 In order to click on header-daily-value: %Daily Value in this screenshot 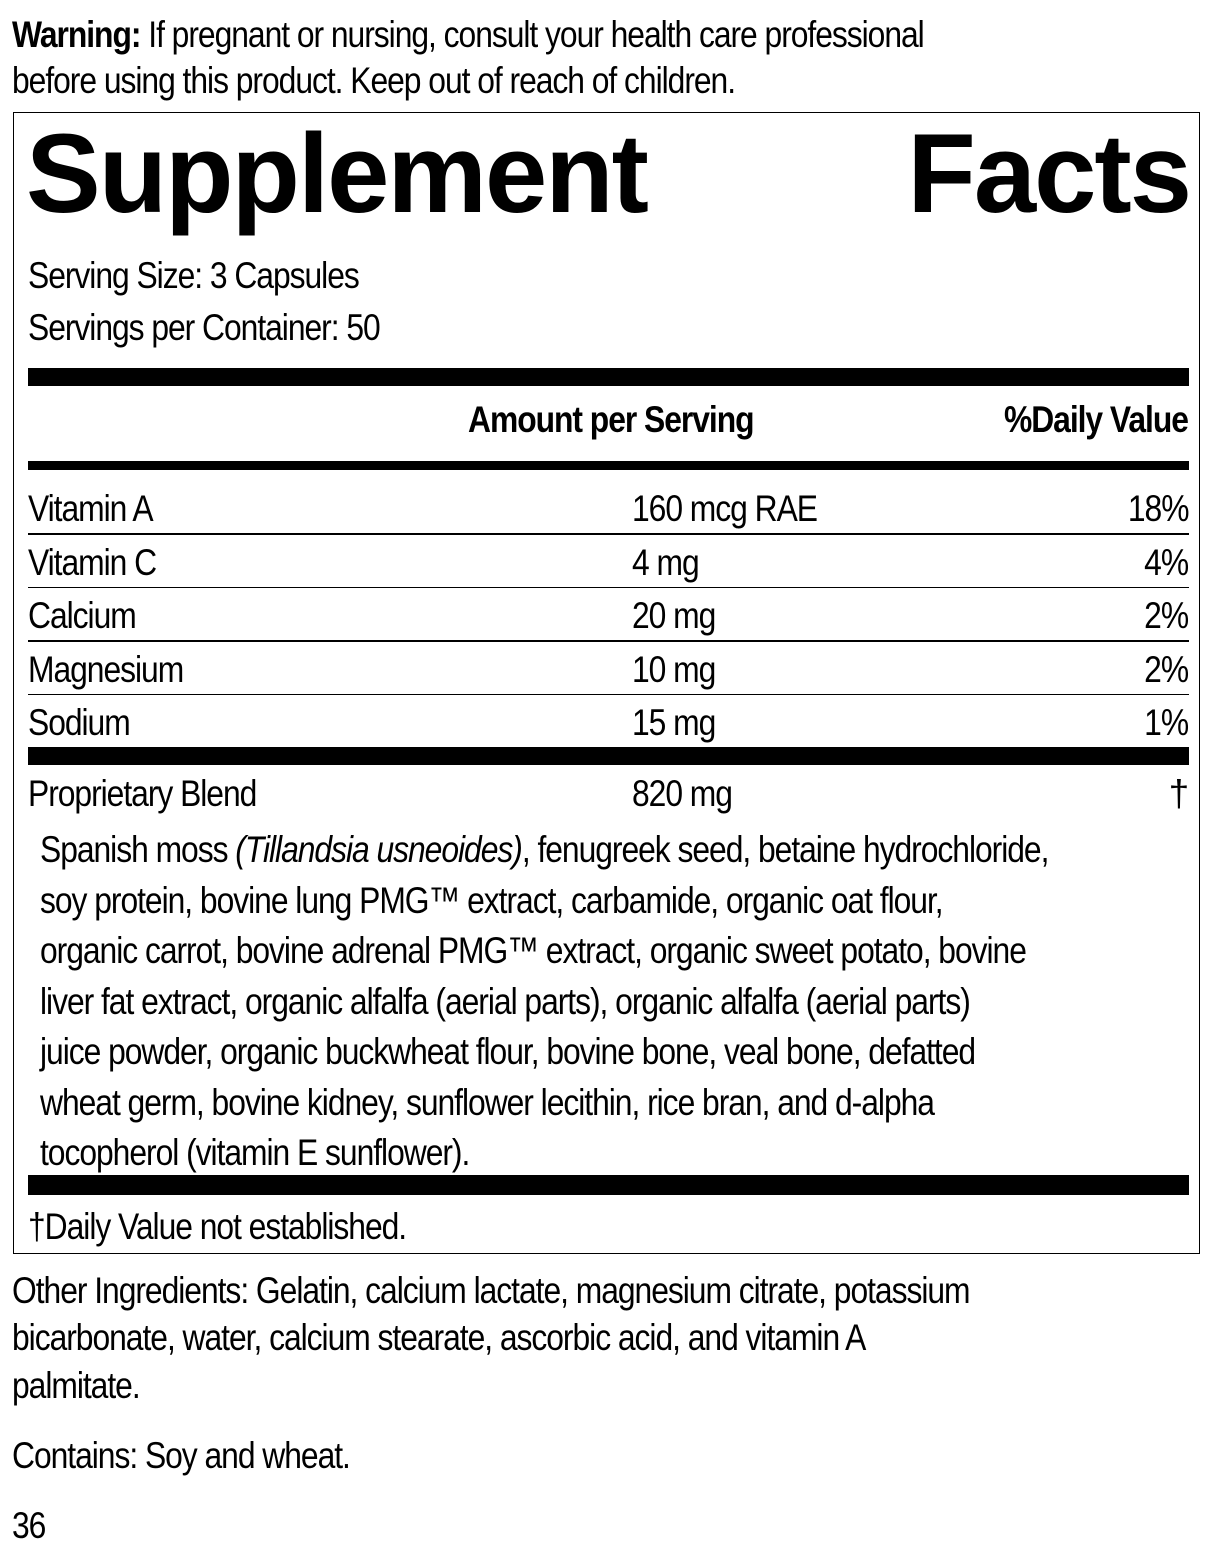, I will do `click(1096, 419)`.